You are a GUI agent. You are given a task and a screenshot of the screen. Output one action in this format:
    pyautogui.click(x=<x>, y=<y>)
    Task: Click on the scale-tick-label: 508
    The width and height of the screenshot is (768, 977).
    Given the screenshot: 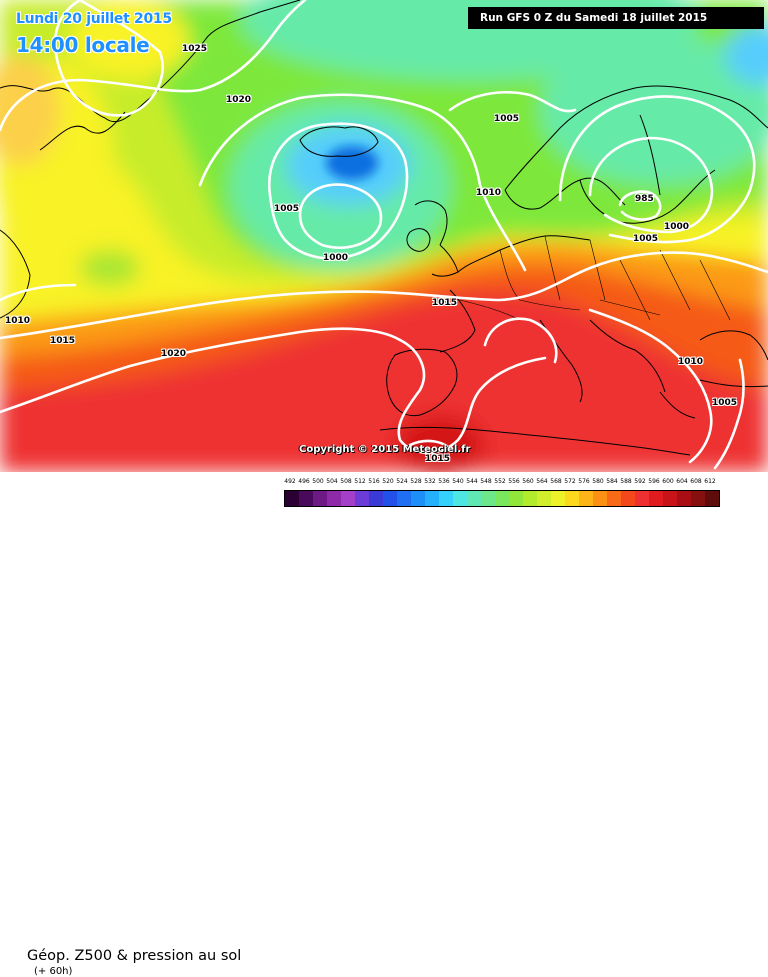 What is the action you would take?
    pyautogui.click(x=346, y=481)
    